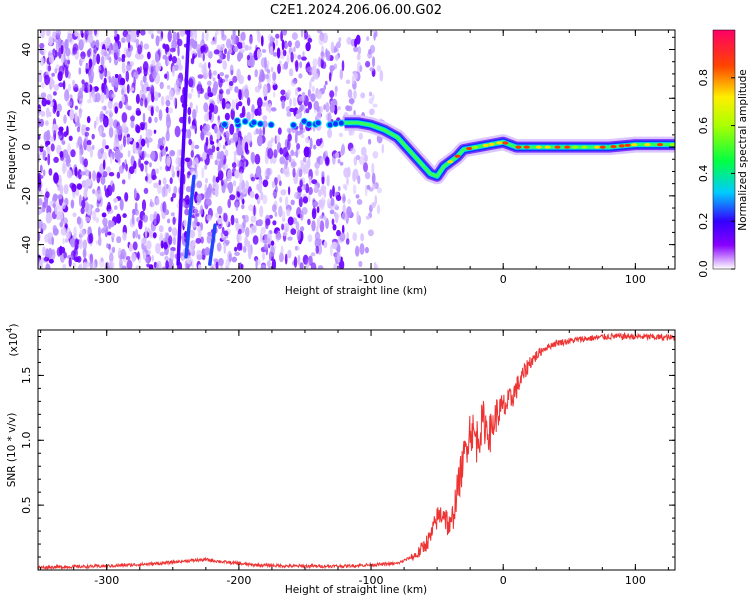 This screenshot has width=750, height=600. What do you see at coordinates (14, 326) in the screenshot?
I see `y-multiplier-close: )` at bounding box center [14, 326].